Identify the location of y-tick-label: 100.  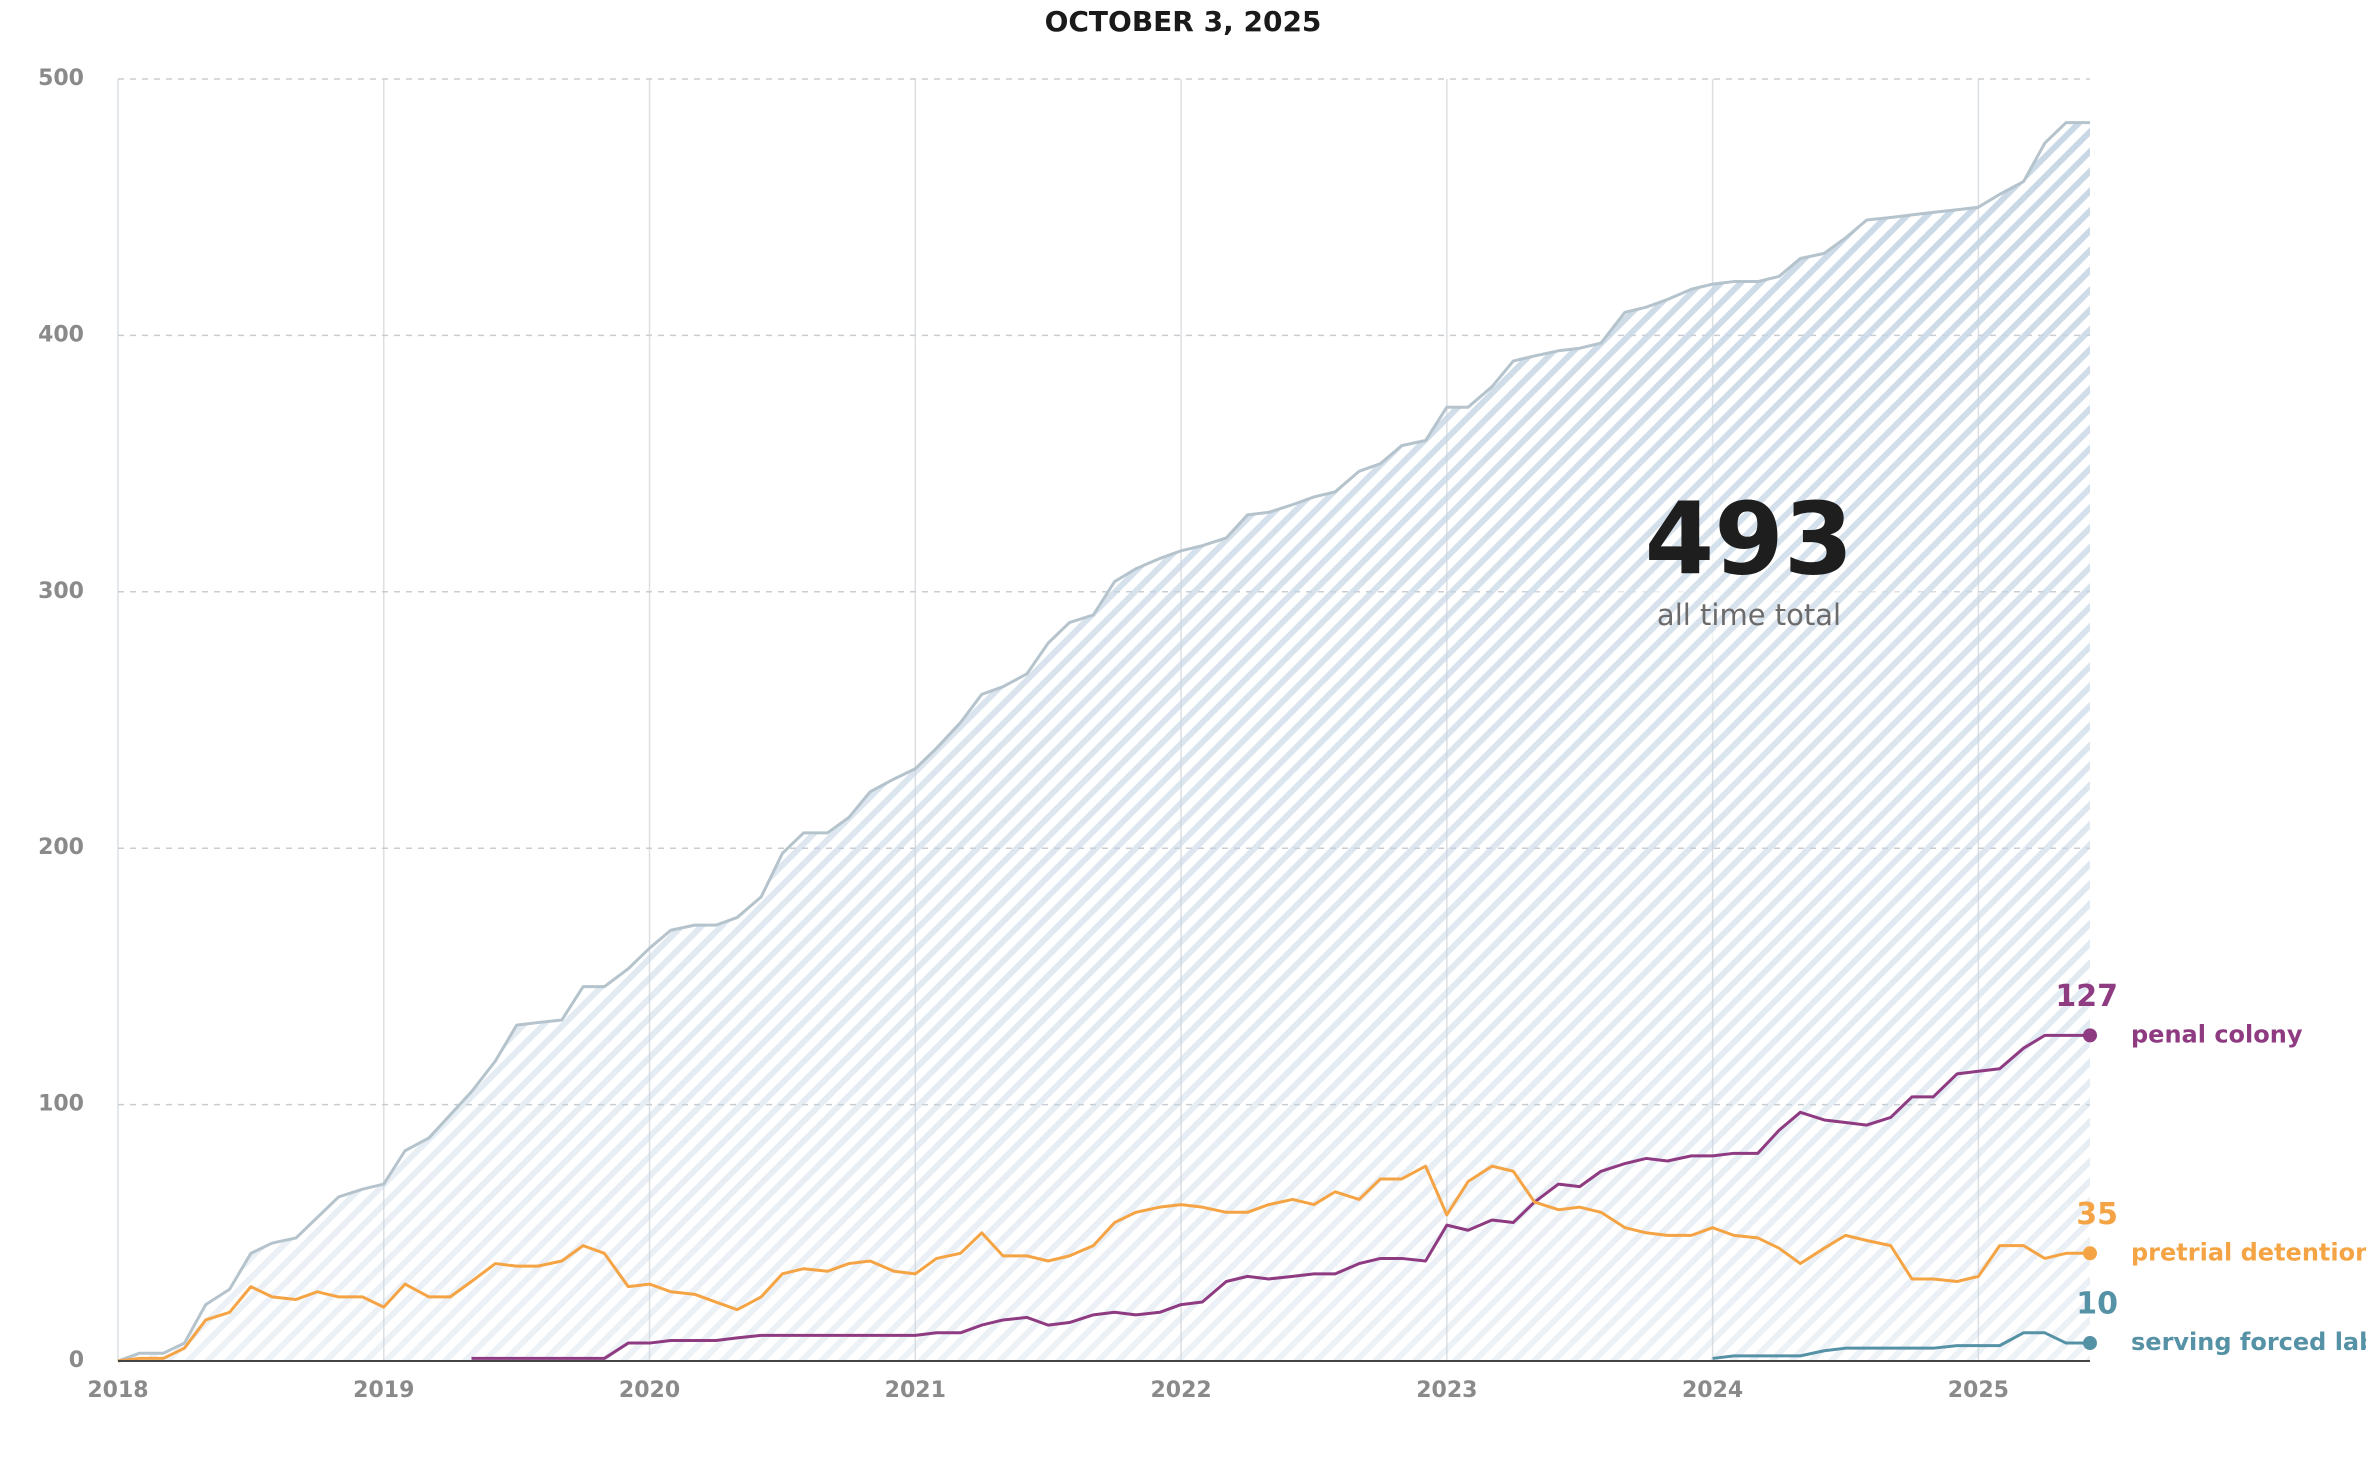
(61, 1104).